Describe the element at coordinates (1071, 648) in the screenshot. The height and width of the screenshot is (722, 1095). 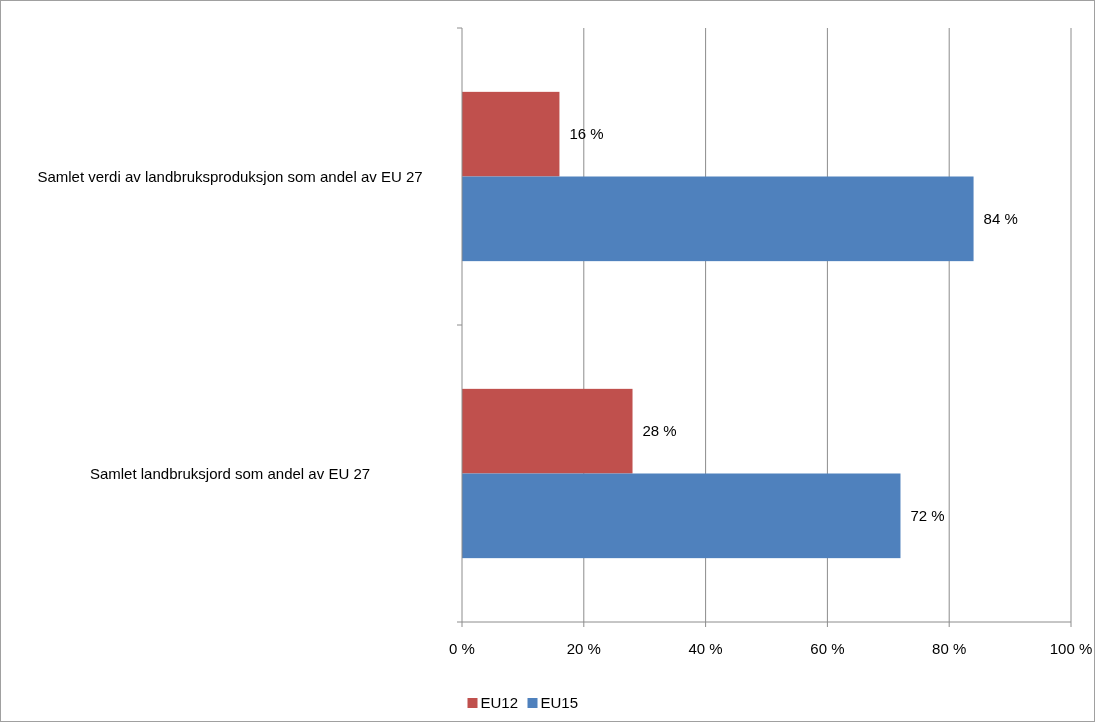
I see `x-tick-label: 100 %` at that location.